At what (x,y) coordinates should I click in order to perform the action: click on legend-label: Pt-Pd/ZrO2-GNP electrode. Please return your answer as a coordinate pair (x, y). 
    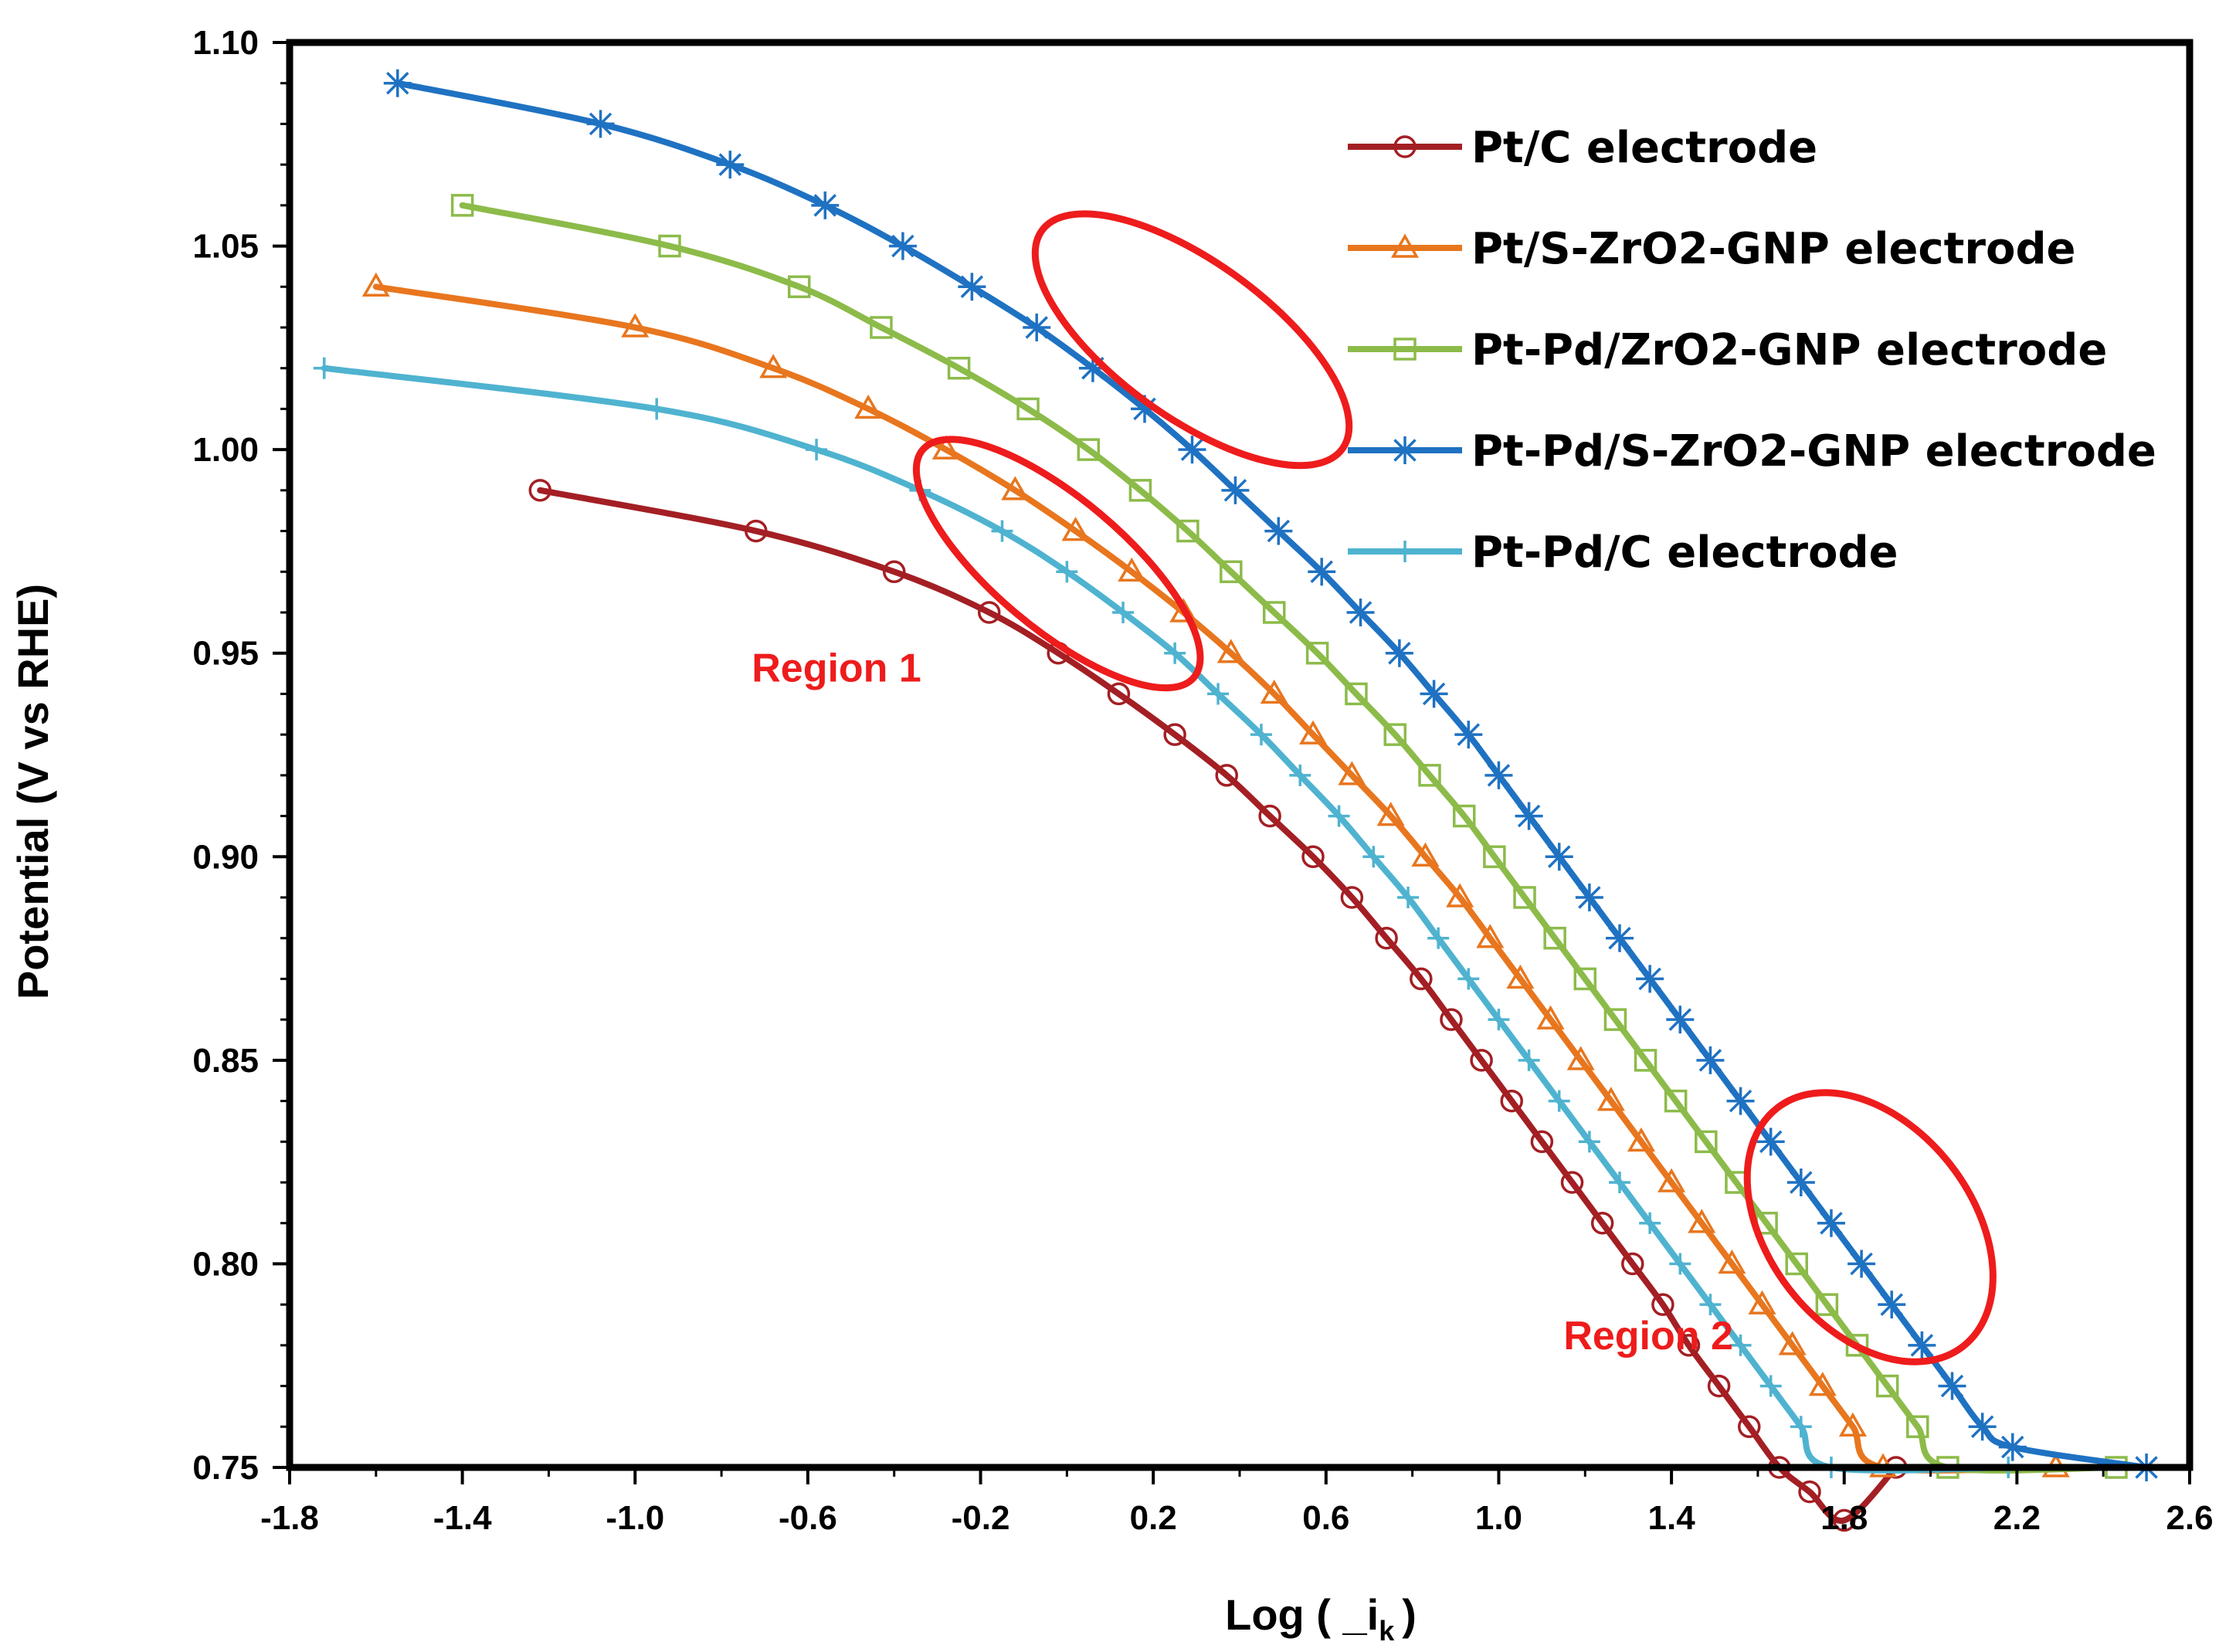
    Looking at the image, I should click on (1789, 350).